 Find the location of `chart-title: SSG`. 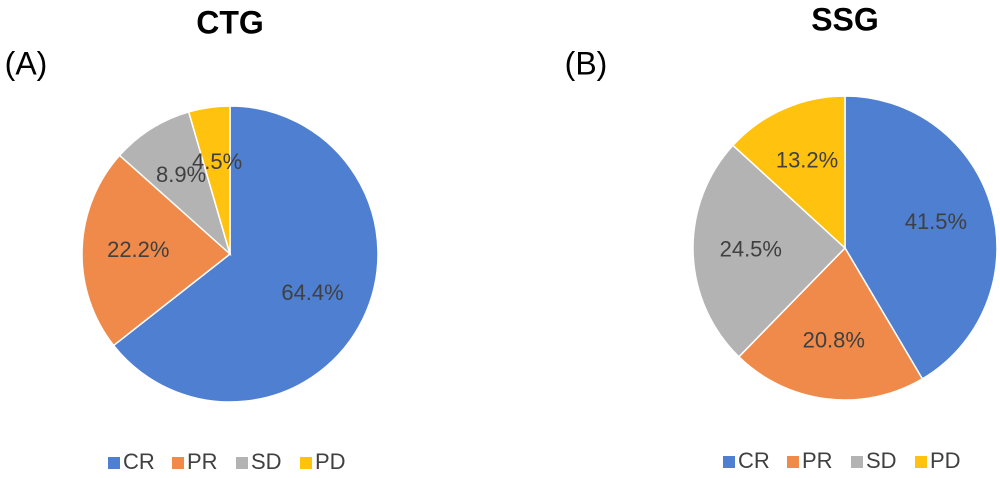

chart-title: SSG is located at coordinates (845, 19).